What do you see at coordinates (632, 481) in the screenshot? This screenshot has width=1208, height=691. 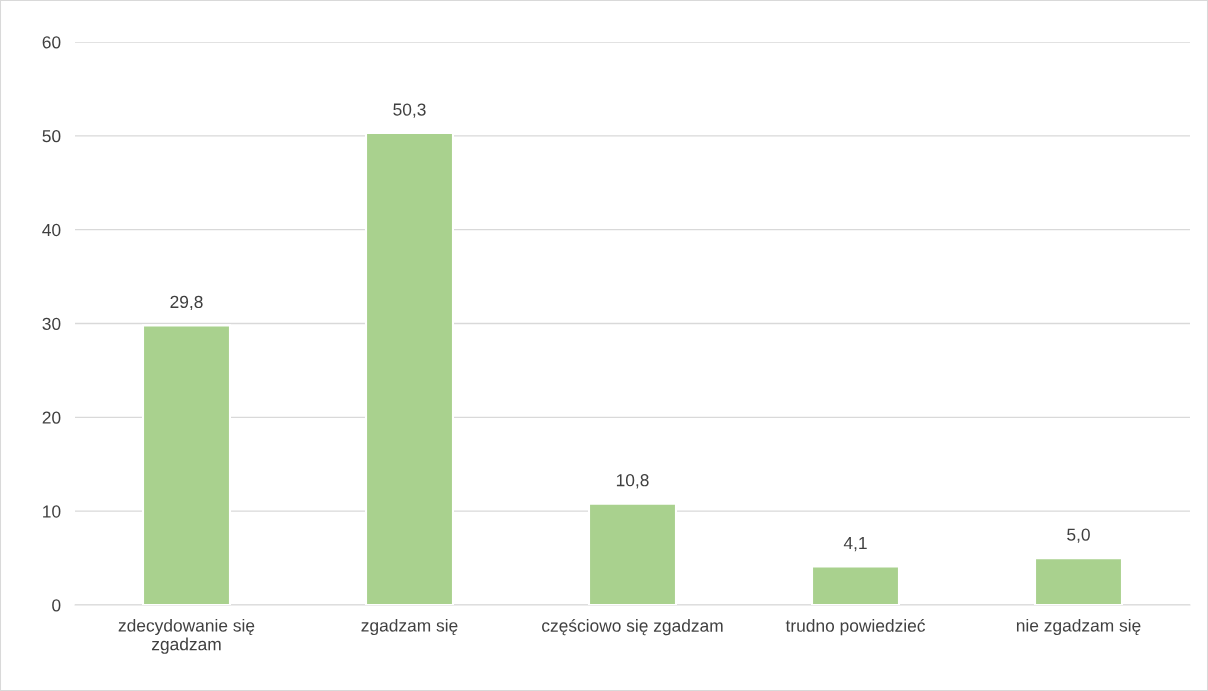 I see `data-label: 10,8` at bounding box center [632, 481].